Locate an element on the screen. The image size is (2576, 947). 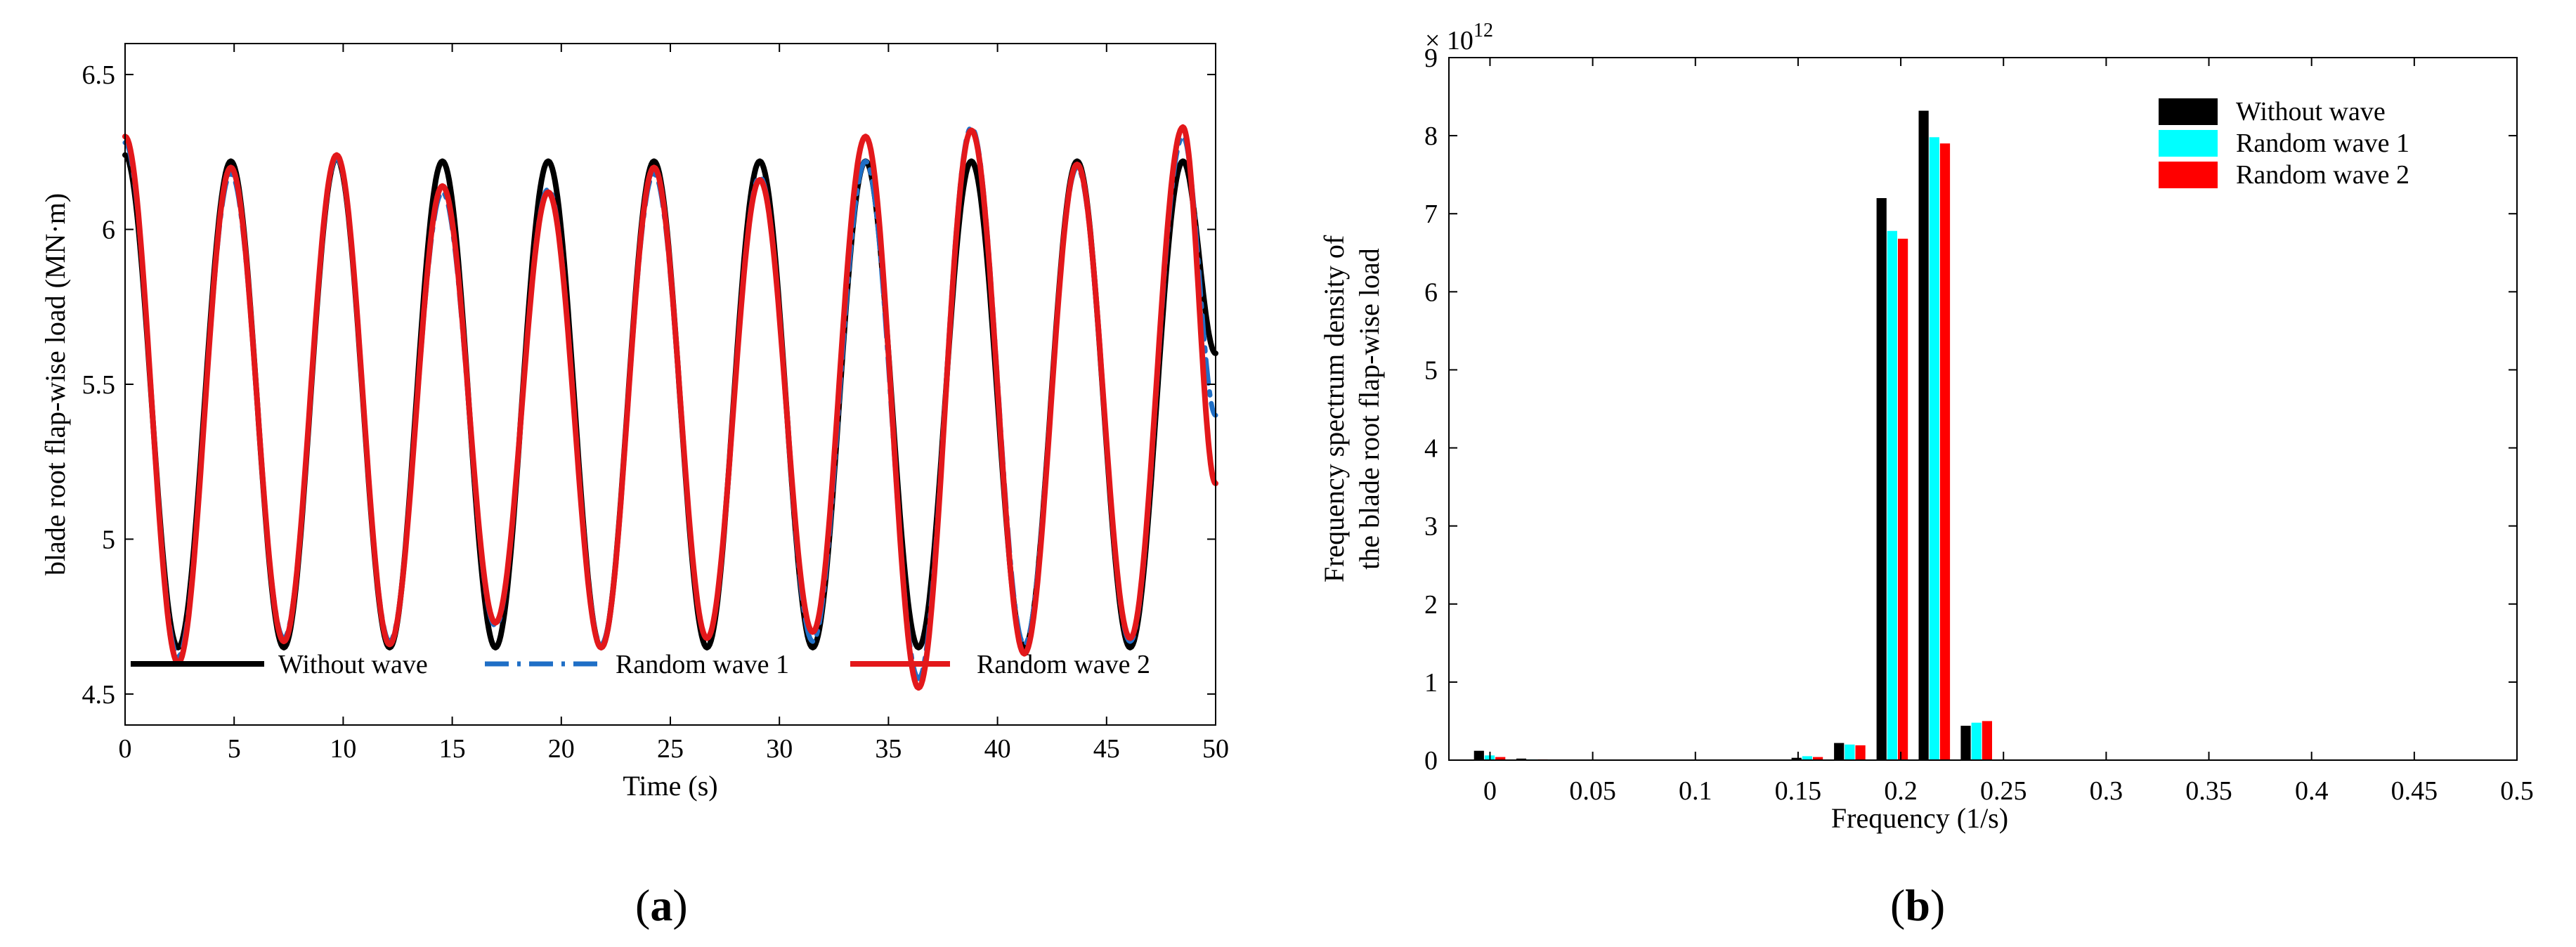
chart-b-x-tick-label: 0.3 is located at coordinates (2106, 791).